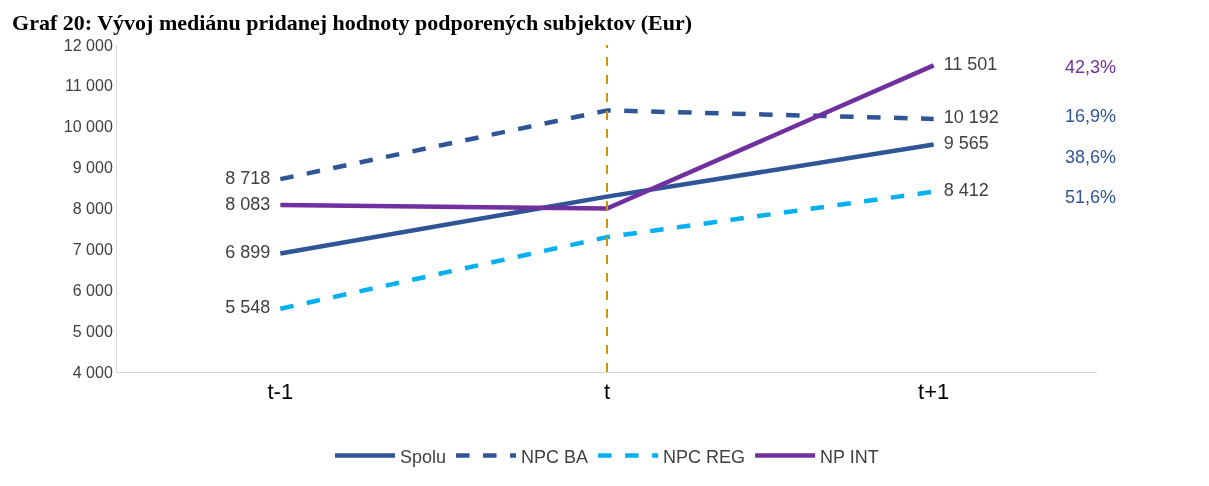 The height and width of the screenshot is (486, 1209). Describe the element at coordinates (92, 209) in the screenshot. I see `y-tick-label: 8 000` at that location.